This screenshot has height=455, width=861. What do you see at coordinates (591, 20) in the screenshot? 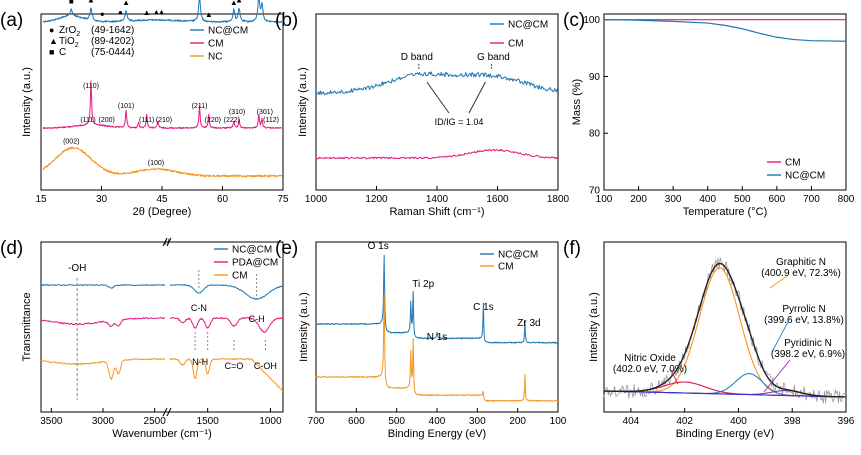
I see `y-tick-label: 100` at bounding box center [591, 20].